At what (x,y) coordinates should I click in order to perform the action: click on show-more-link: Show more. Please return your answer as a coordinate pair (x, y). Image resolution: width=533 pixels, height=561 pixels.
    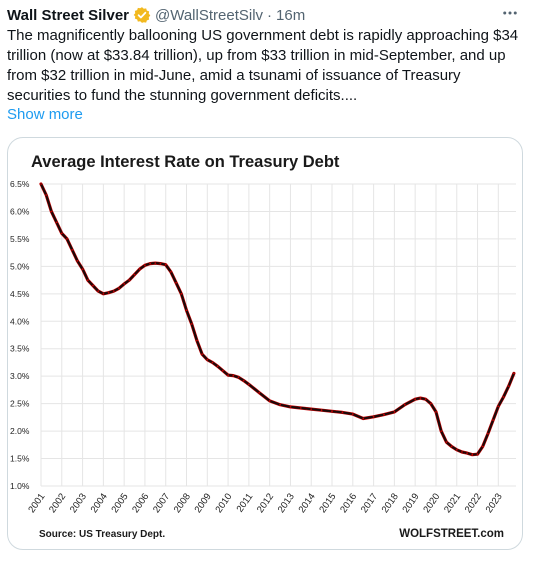
    Looking at the image, I should click on (45, 114).